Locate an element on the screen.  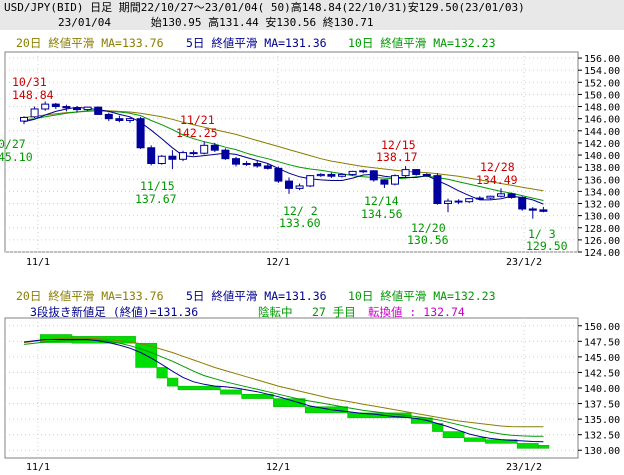
trend-status-label: 陰転中 is located at coordinates (275, 312).